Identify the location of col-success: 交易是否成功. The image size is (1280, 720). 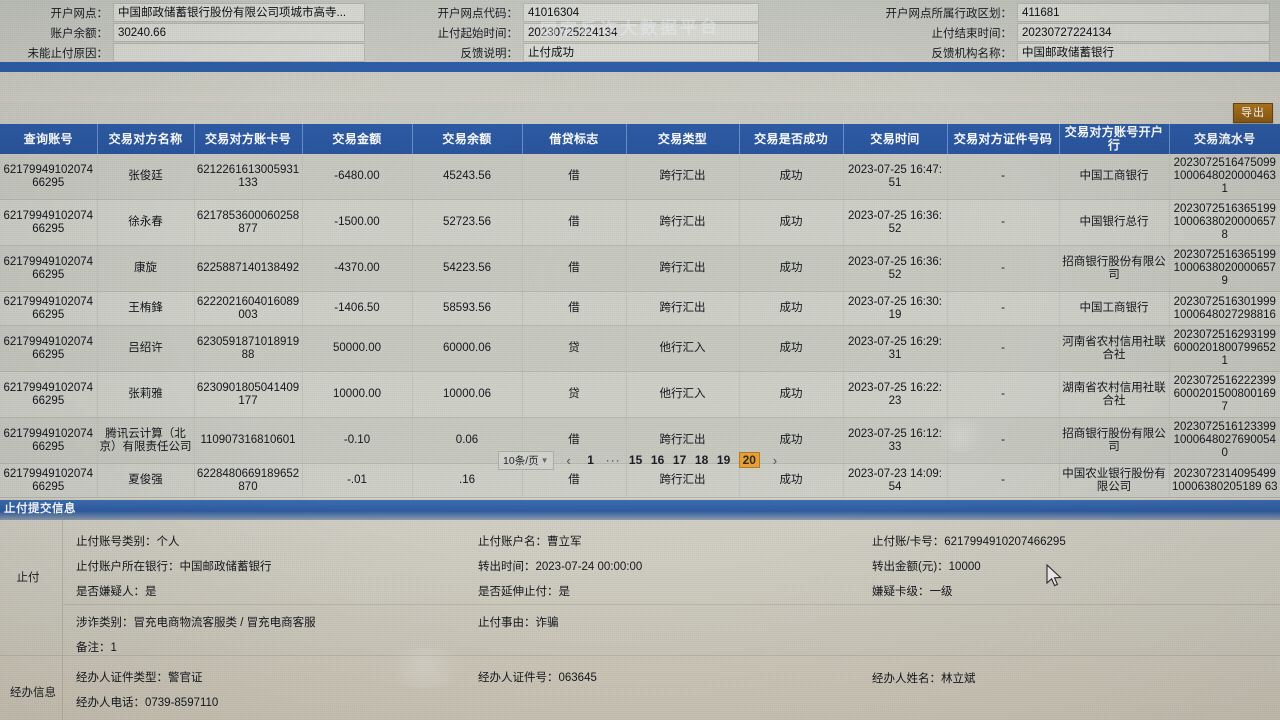
(791, 139).